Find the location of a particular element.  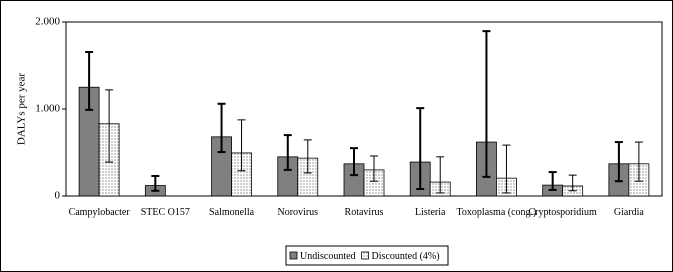

x-tick-label: Campylobacter is located at coordinates (99, 212).